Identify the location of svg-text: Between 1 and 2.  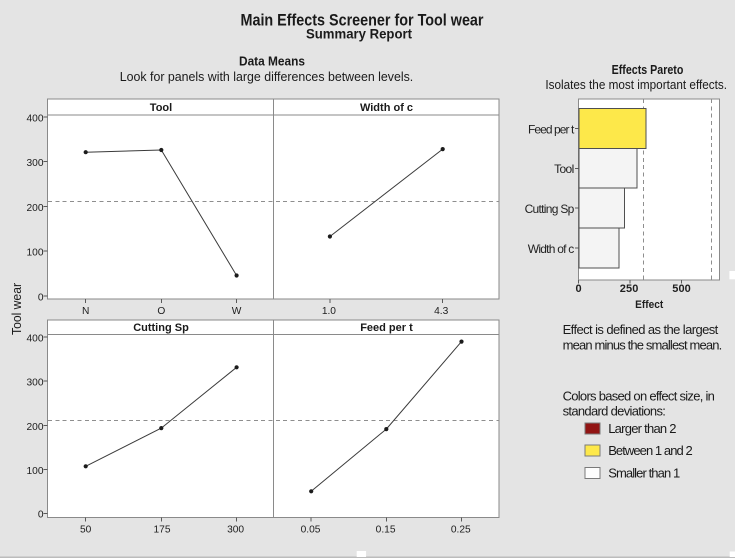
(650, 450).